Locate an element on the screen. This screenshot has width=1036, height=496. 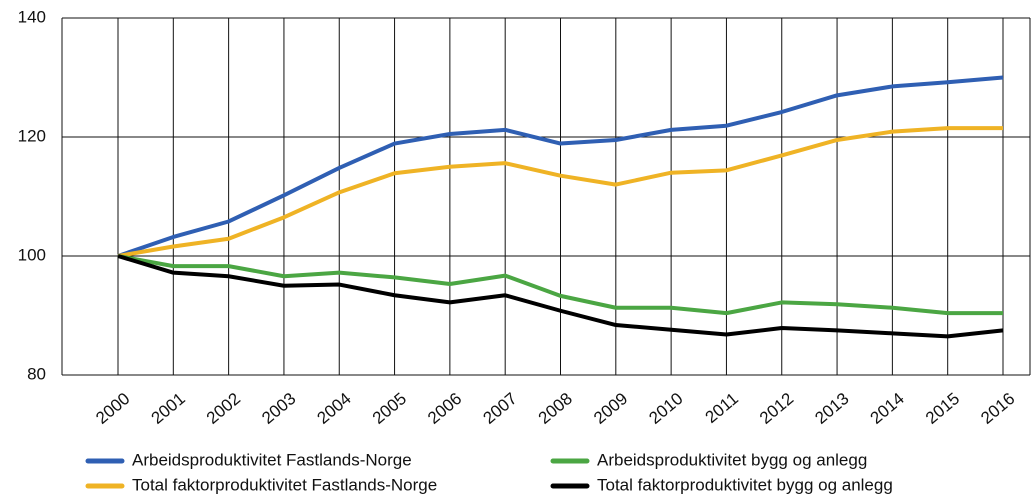
x-tick-label: 2015 is located at coordinates (942, 408).